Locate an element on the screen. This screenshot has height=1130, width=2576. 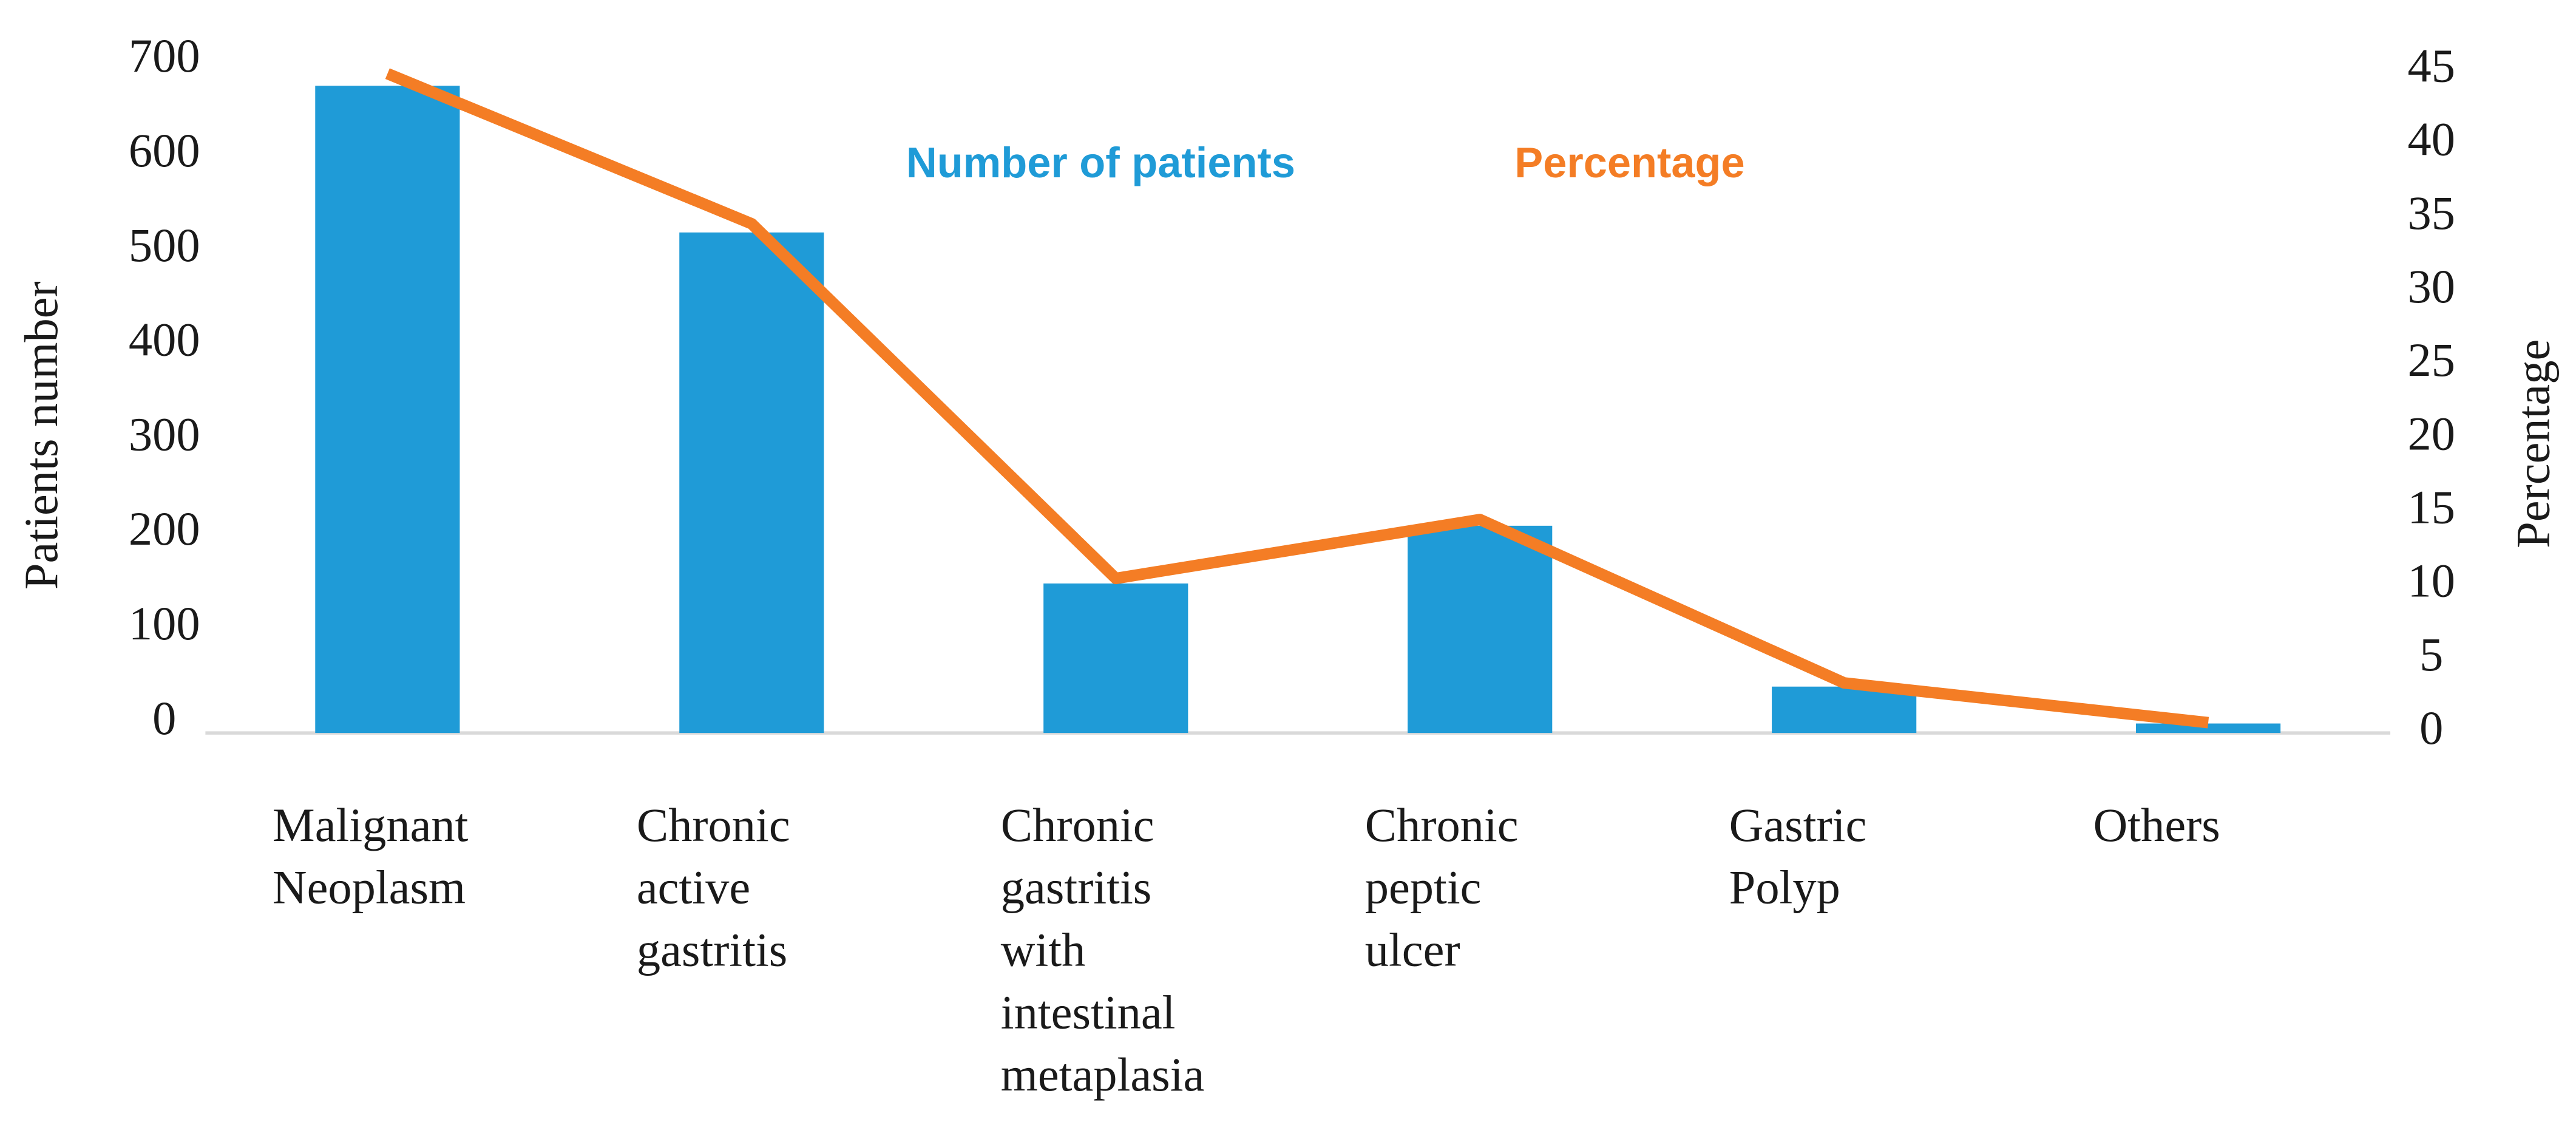
y2-tick-label: 20 is located at coordinates (2432, 434).